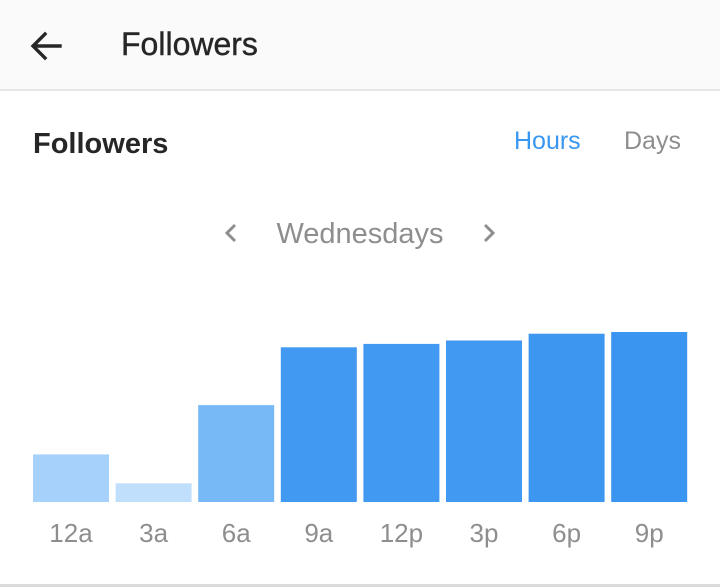 This screenshot has width=720, height=587. I want to click on chart-bar-12a, so click(71, 478).